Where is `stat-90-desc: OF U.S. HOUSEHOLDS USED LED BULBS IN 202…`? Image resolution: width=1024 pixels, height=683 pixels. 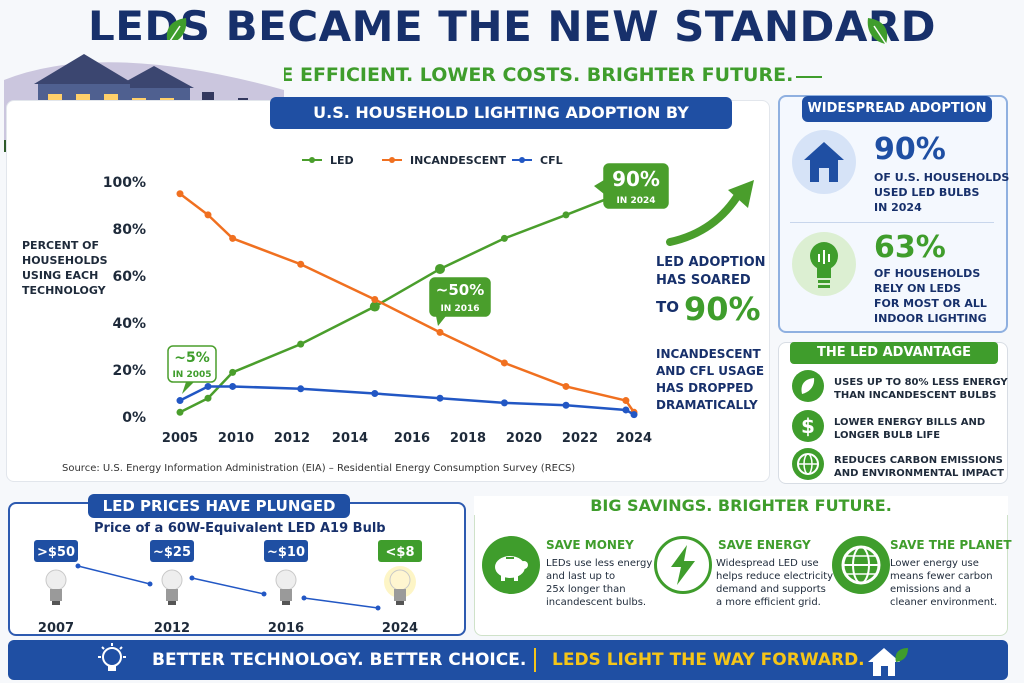 stat-90-desc: OF U.S. HOUSEHOLDS USED LED BULBS IN 202… is located at coordinates (942, 192).